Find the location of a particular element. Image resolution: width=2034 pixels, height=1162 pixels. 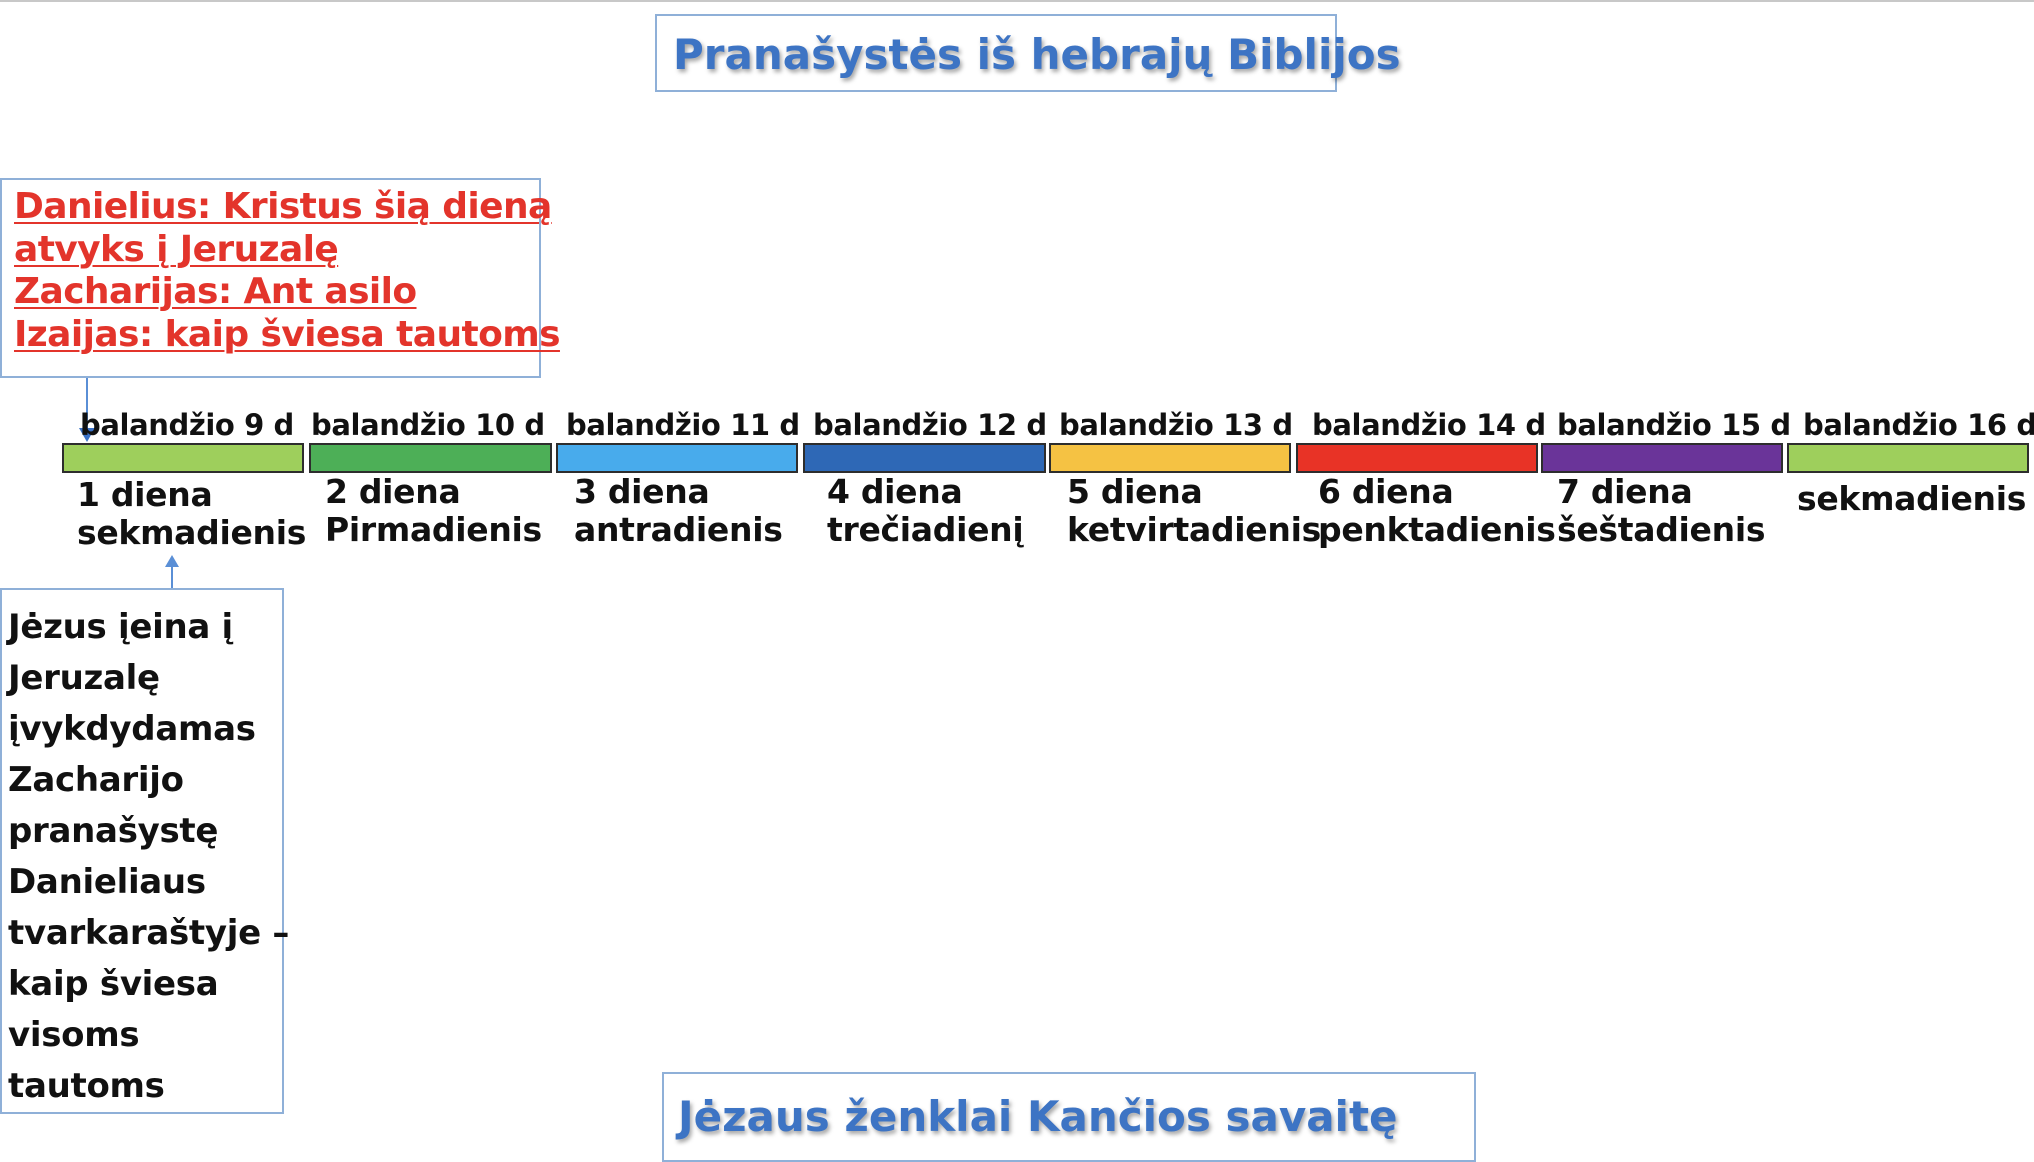

timeline-day-1: balandžio 9 d 1 diena sekmadienis is located at coordinates (186, 480).